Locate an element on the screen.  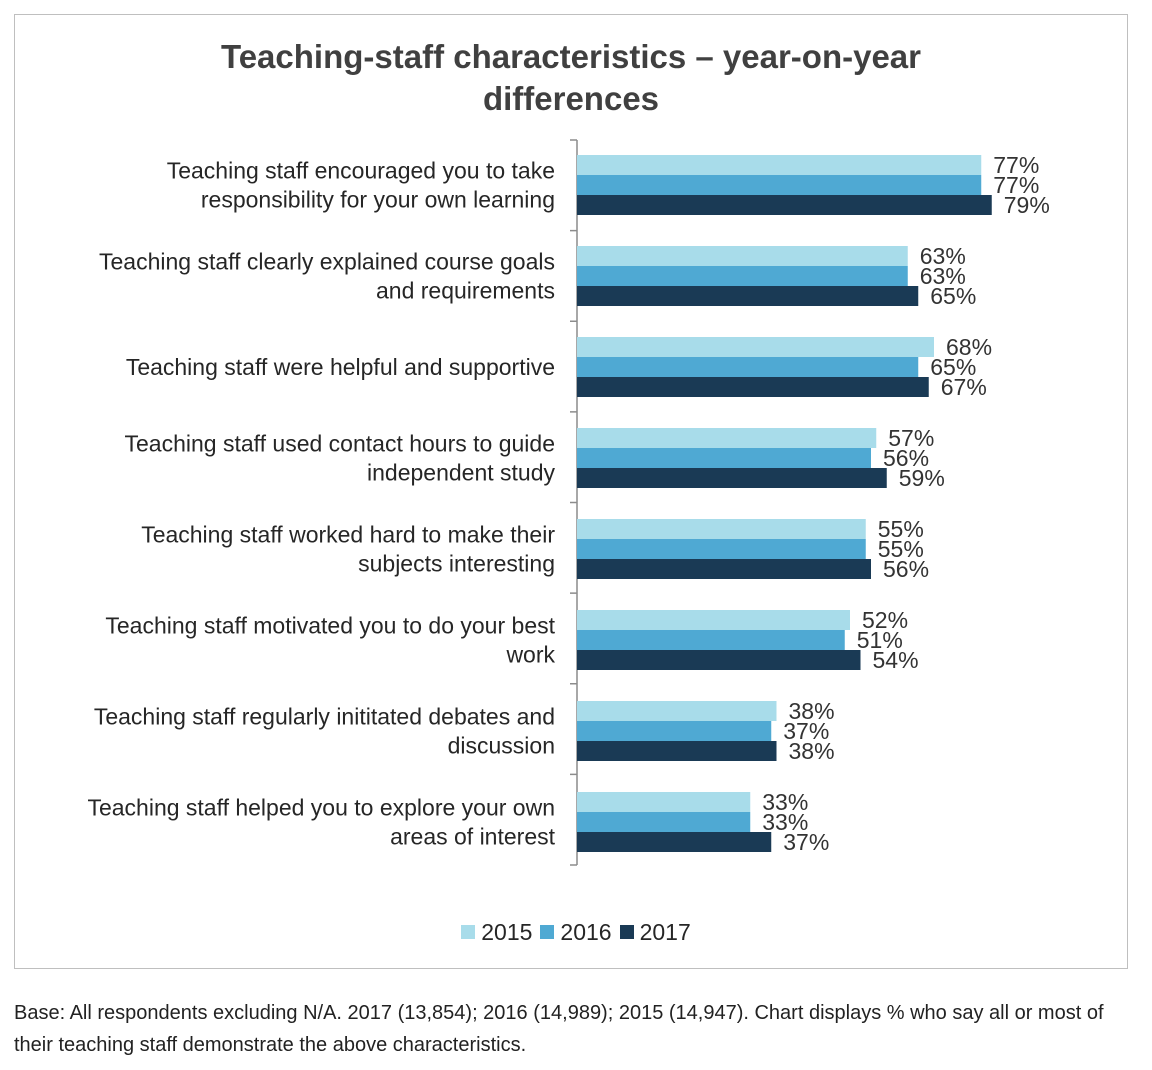
legend-item-2017: 2017 is located at coordinates (655, 932).